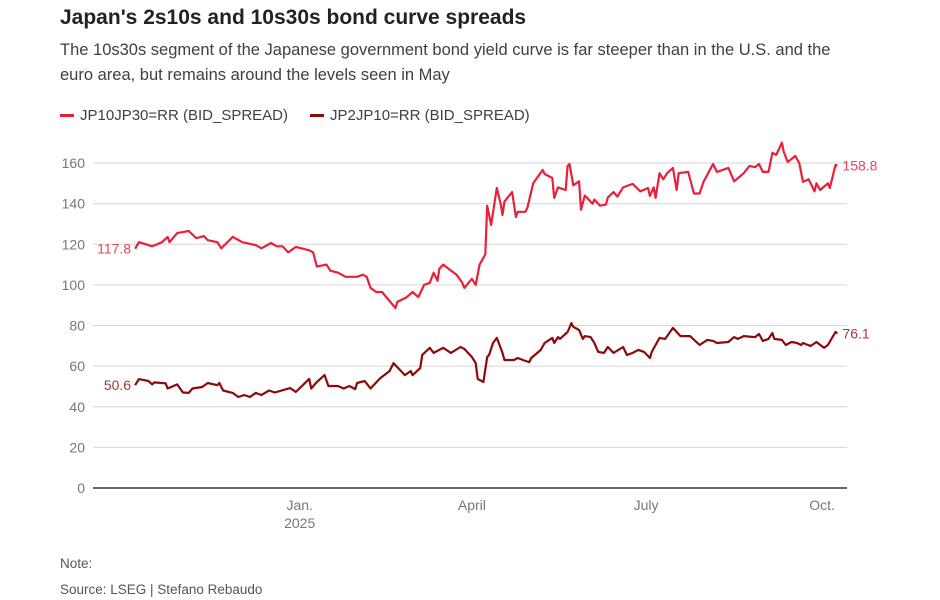 The height and width of the screenshot is (600, 940). What do you see at coordinates (77, 407) in the screenshot?
I see `y-tick-label: 40` at bounding box center [77, 407].